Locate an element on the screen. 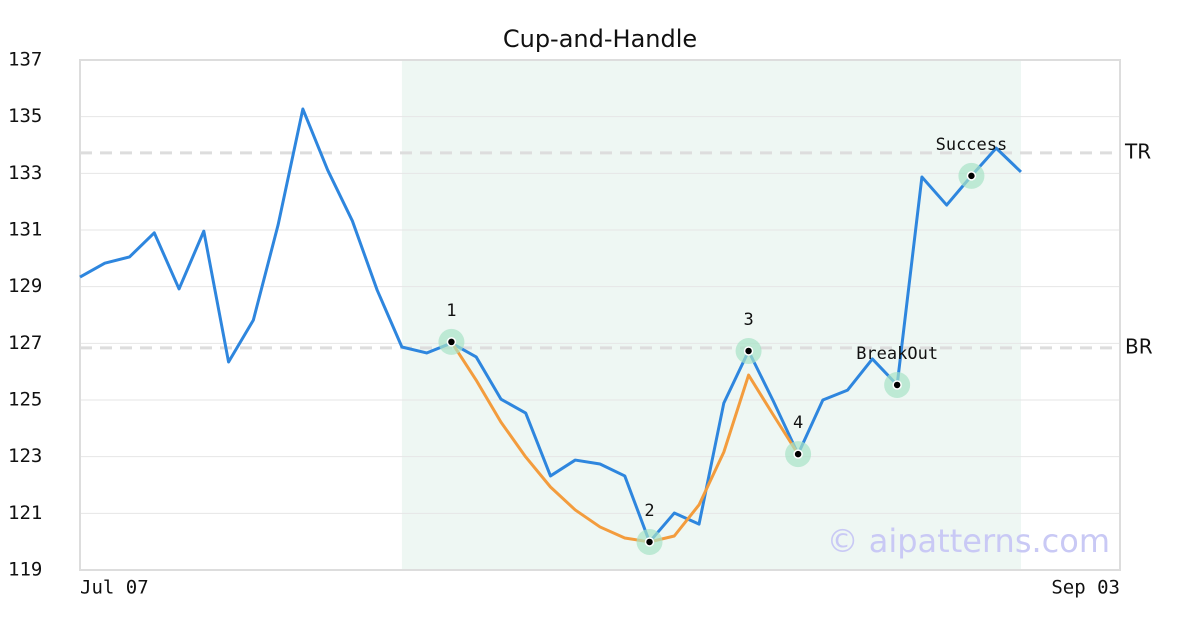 The image size is (1200, 630). y-tick-label: 133 is located at coordinates (25, 173).